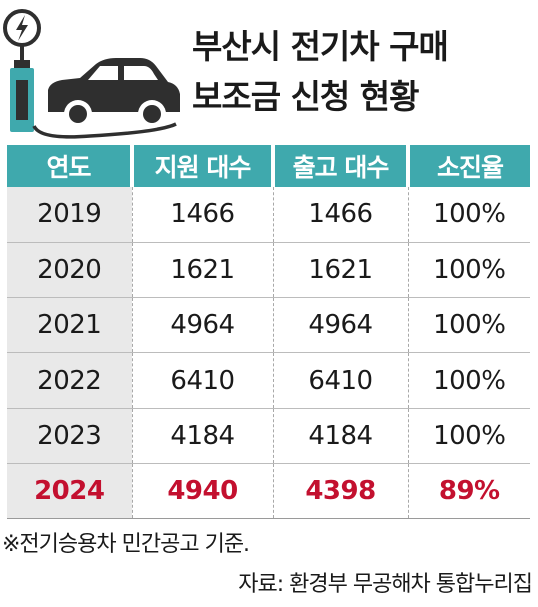 The height and width of the screenshot is (607, 538). What do you see at coordinates (320, 46) in the screenshot?
I see `title-line-1: 부산시 전기차 구매` at bounding box center [320, 46].